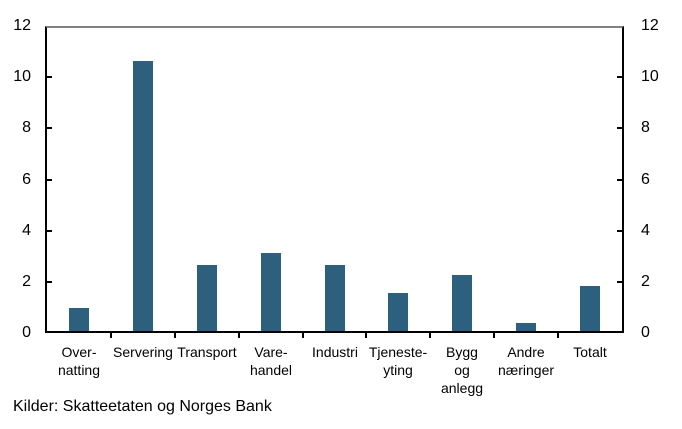 This screenshot has height=429, width=682. Describe the element at coordinates (79, 361) in the screenshot. I see `x-category-label: Over- natting` at that location.